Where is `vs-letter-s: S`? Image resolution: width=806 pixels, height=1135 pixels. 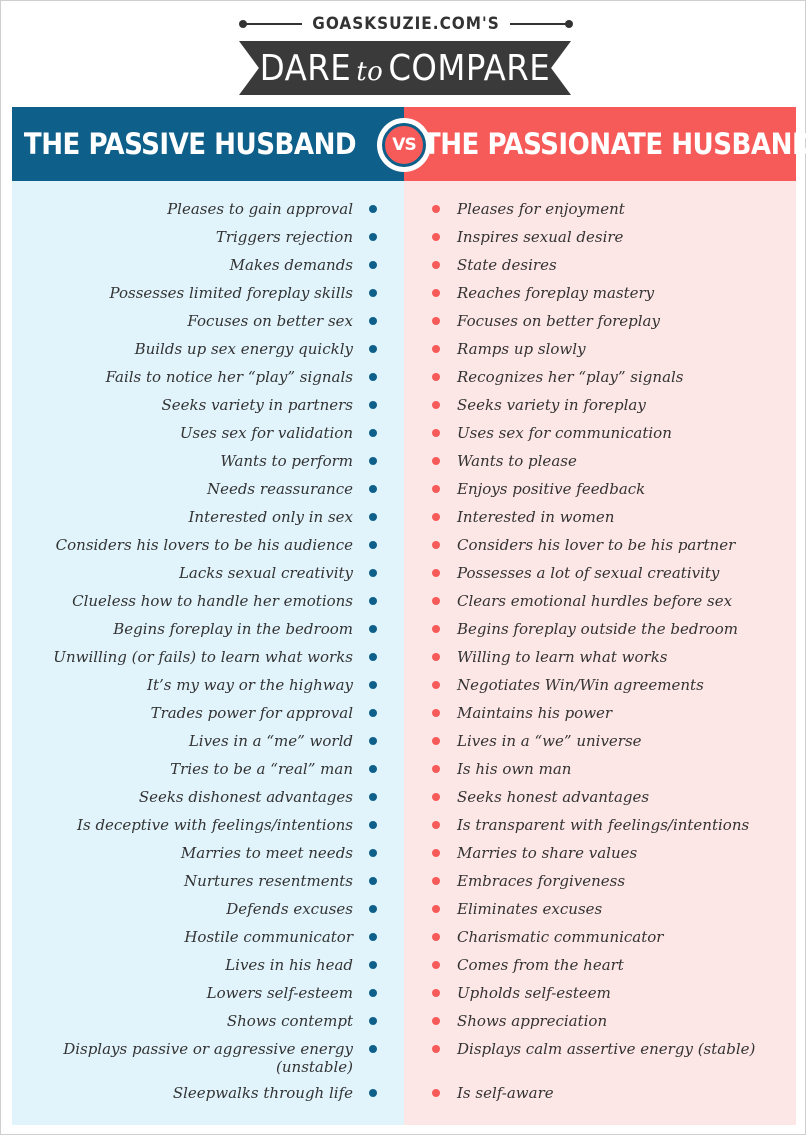
vs-letter-s: S is located at coordinates (410, 145).